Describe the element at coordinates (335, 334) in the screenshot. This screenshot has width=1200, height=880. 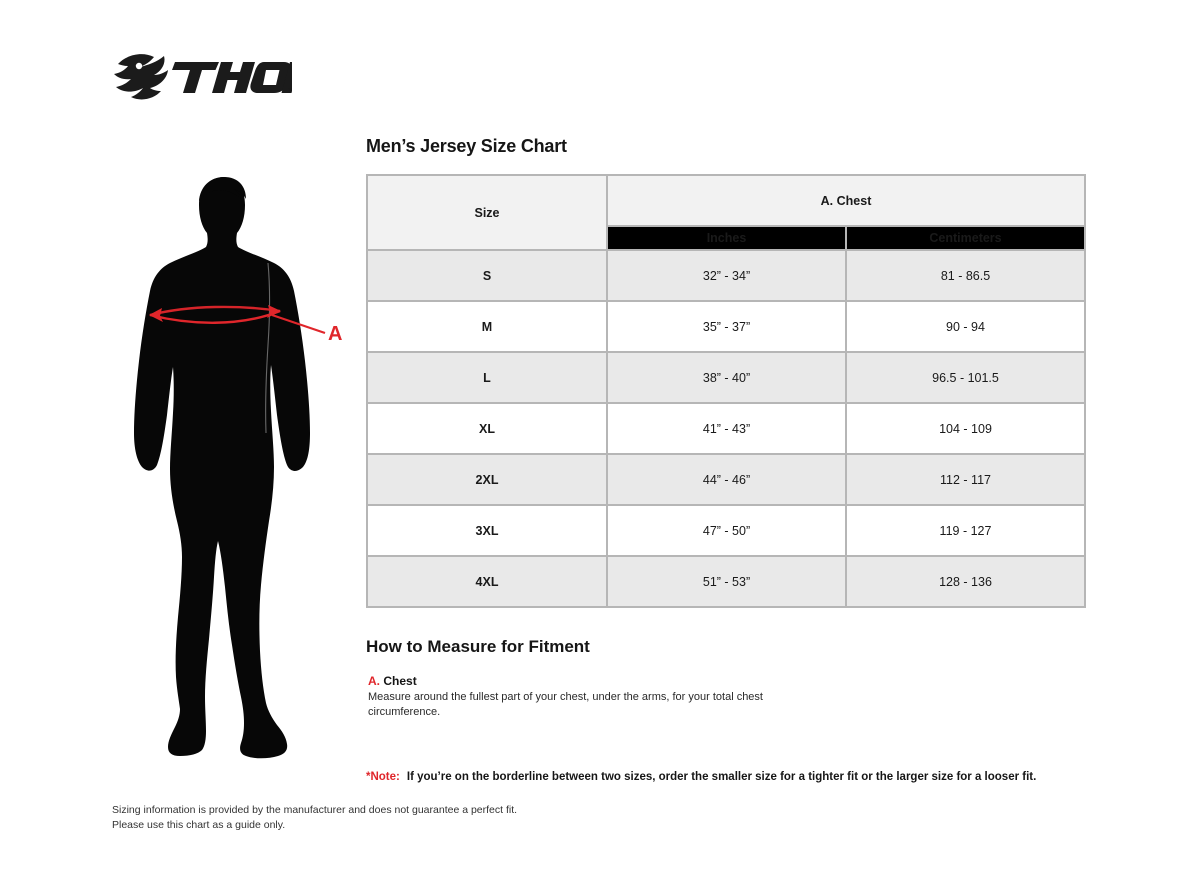
I see `callout-label-a: A` at that location.